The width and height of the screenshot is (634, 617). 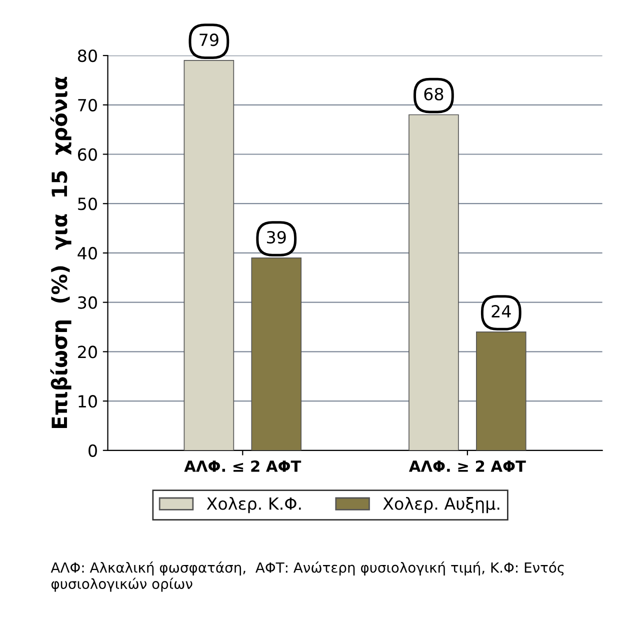 I want to click on y-axis-title: Επιβίωση (%) για 15 χρόνια, so click(x=61, y=252).